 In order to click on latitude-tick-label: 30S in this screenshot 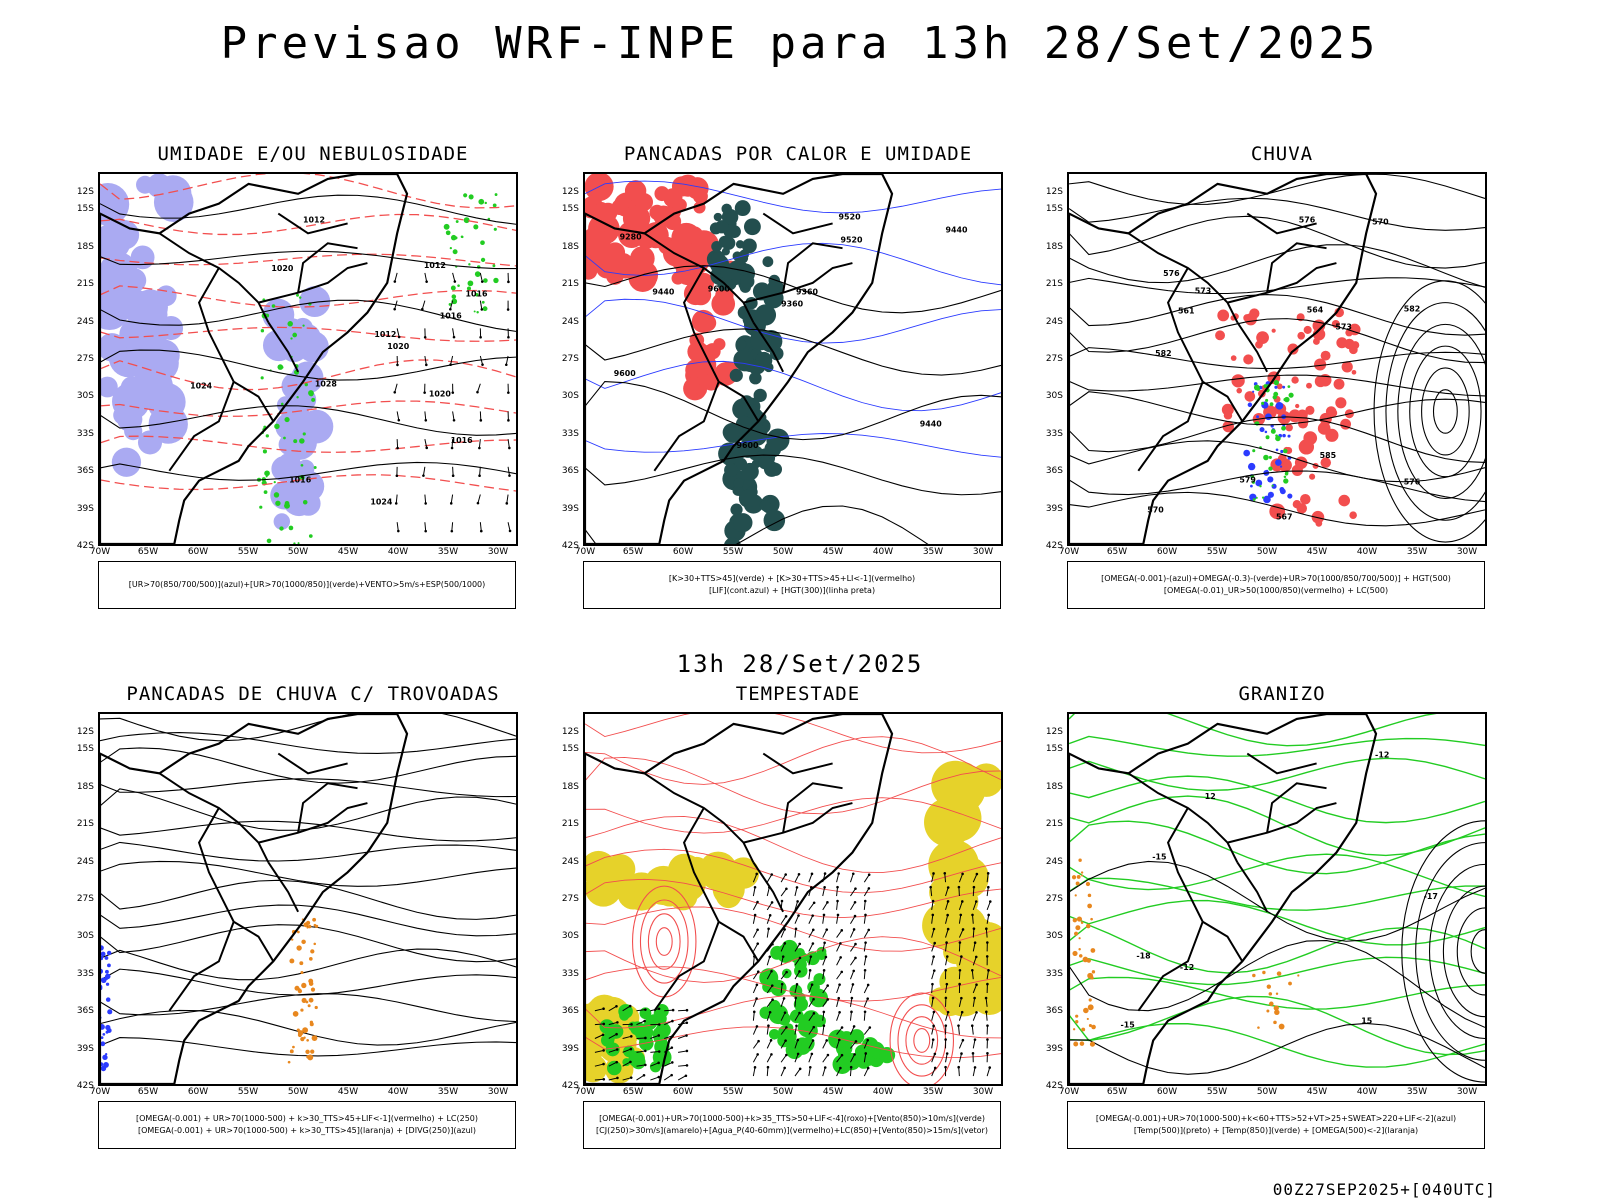, I will do `click(570, 396)`.